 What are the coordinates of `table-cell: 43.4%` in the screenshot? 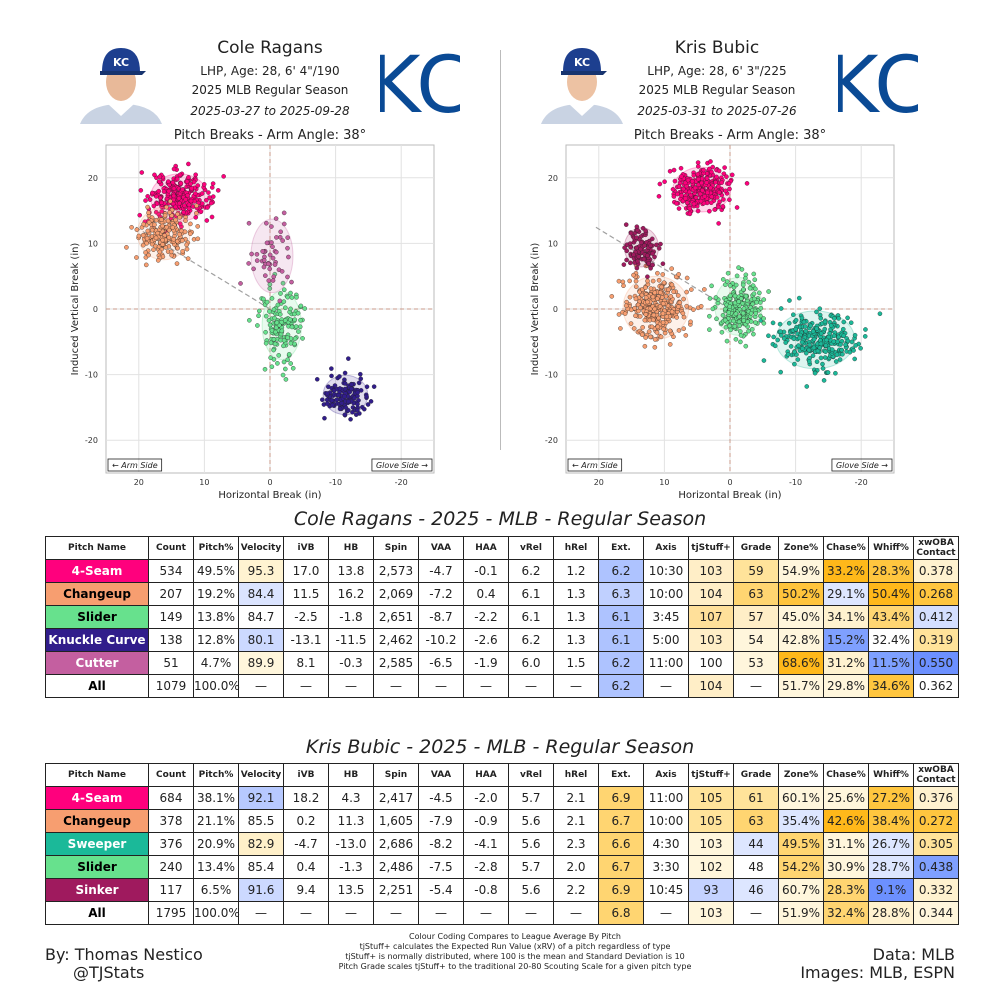 It's located at (891, 617).